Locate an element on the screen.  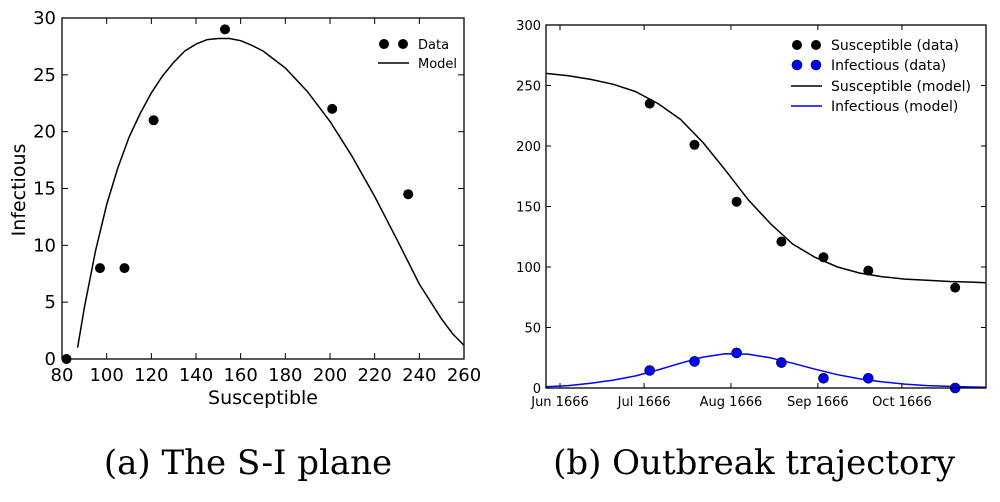
xtick-label: 160 is located at coordinates (240, 375).